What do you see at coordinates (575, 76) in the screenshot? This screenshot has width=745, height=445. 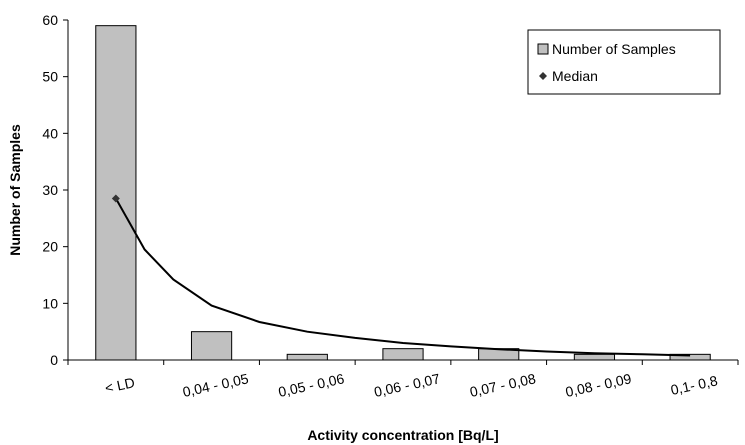 I see `legend-label-median: Median` at bounding box center [575, 76].